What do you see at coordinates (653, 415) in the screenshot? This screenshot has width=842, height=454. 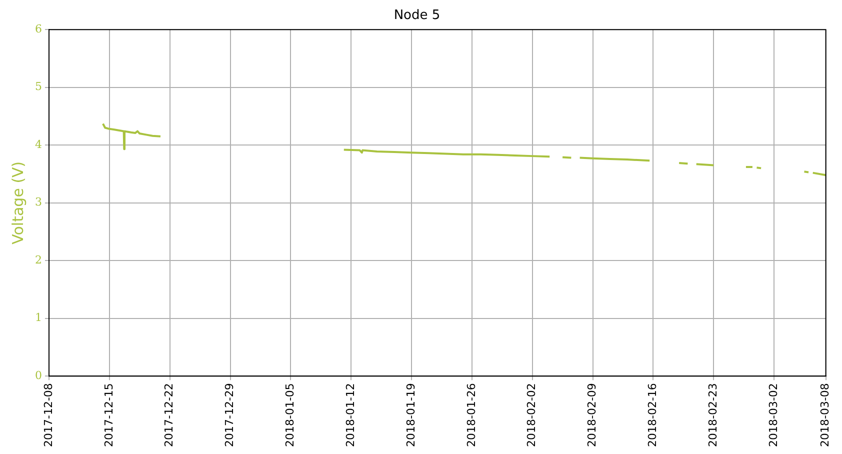 I see `x-tick-label: 2018-02-16` at bounding box center [653, 415].